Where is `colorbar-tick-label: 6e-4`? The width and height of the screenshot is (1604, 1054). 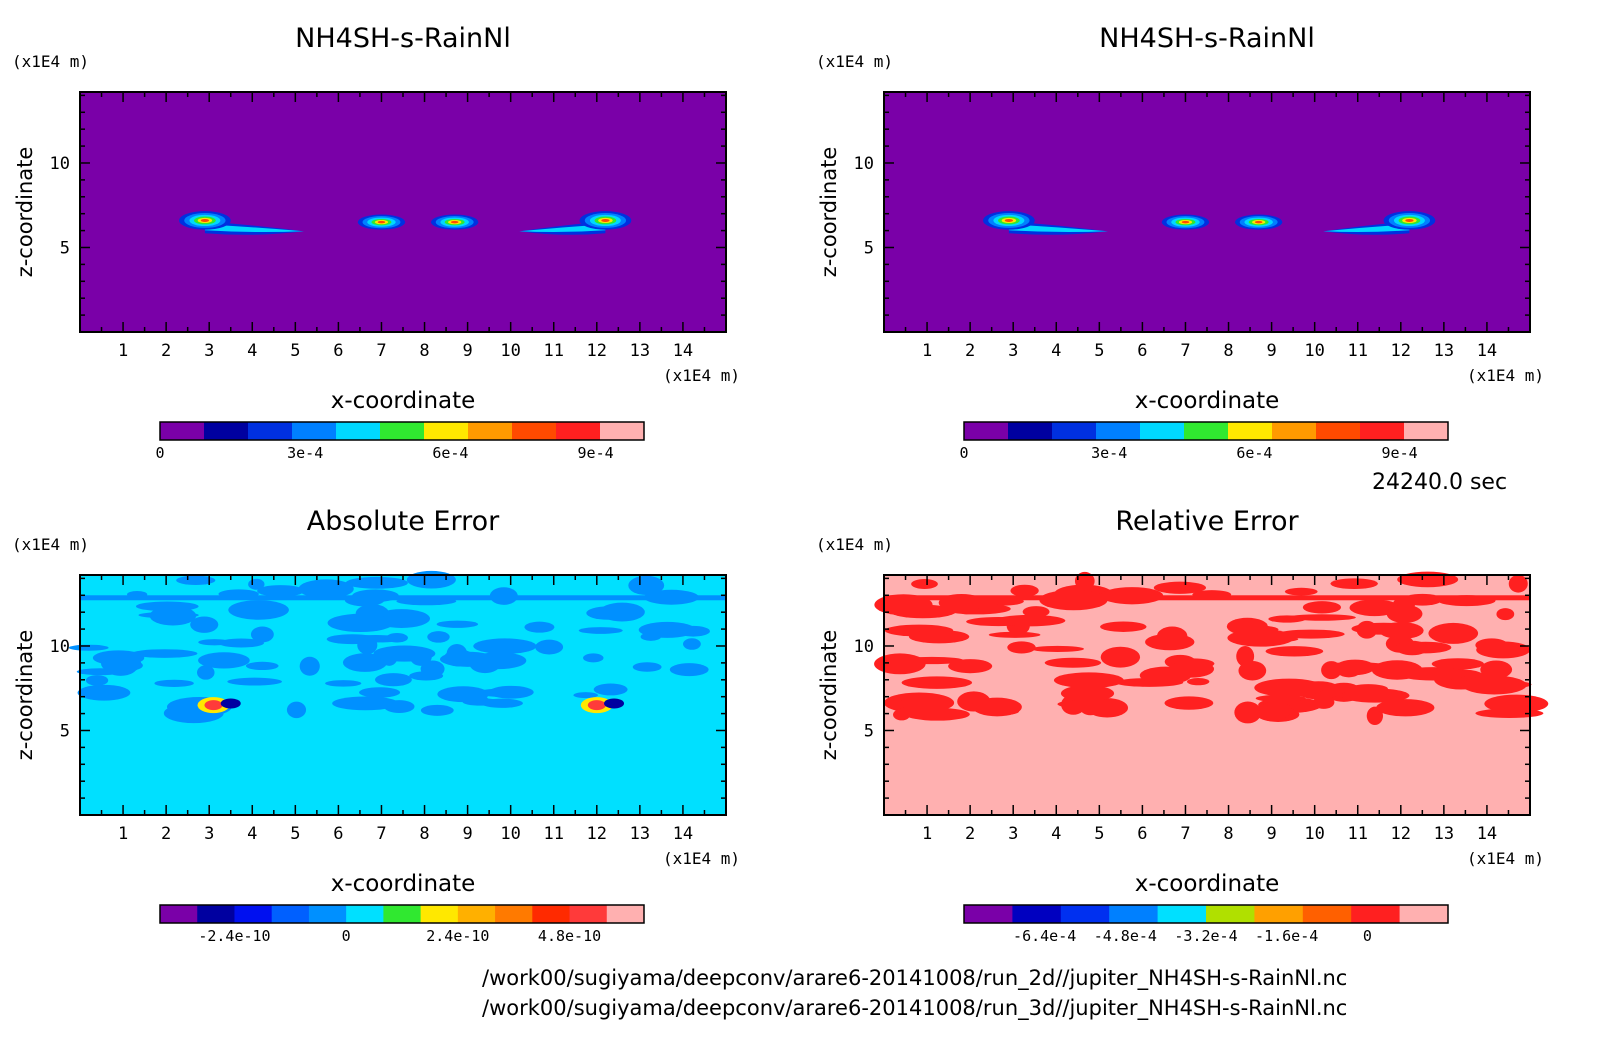 colorbar-tick-label: 6e-4 is located at coordinates (450, 453).